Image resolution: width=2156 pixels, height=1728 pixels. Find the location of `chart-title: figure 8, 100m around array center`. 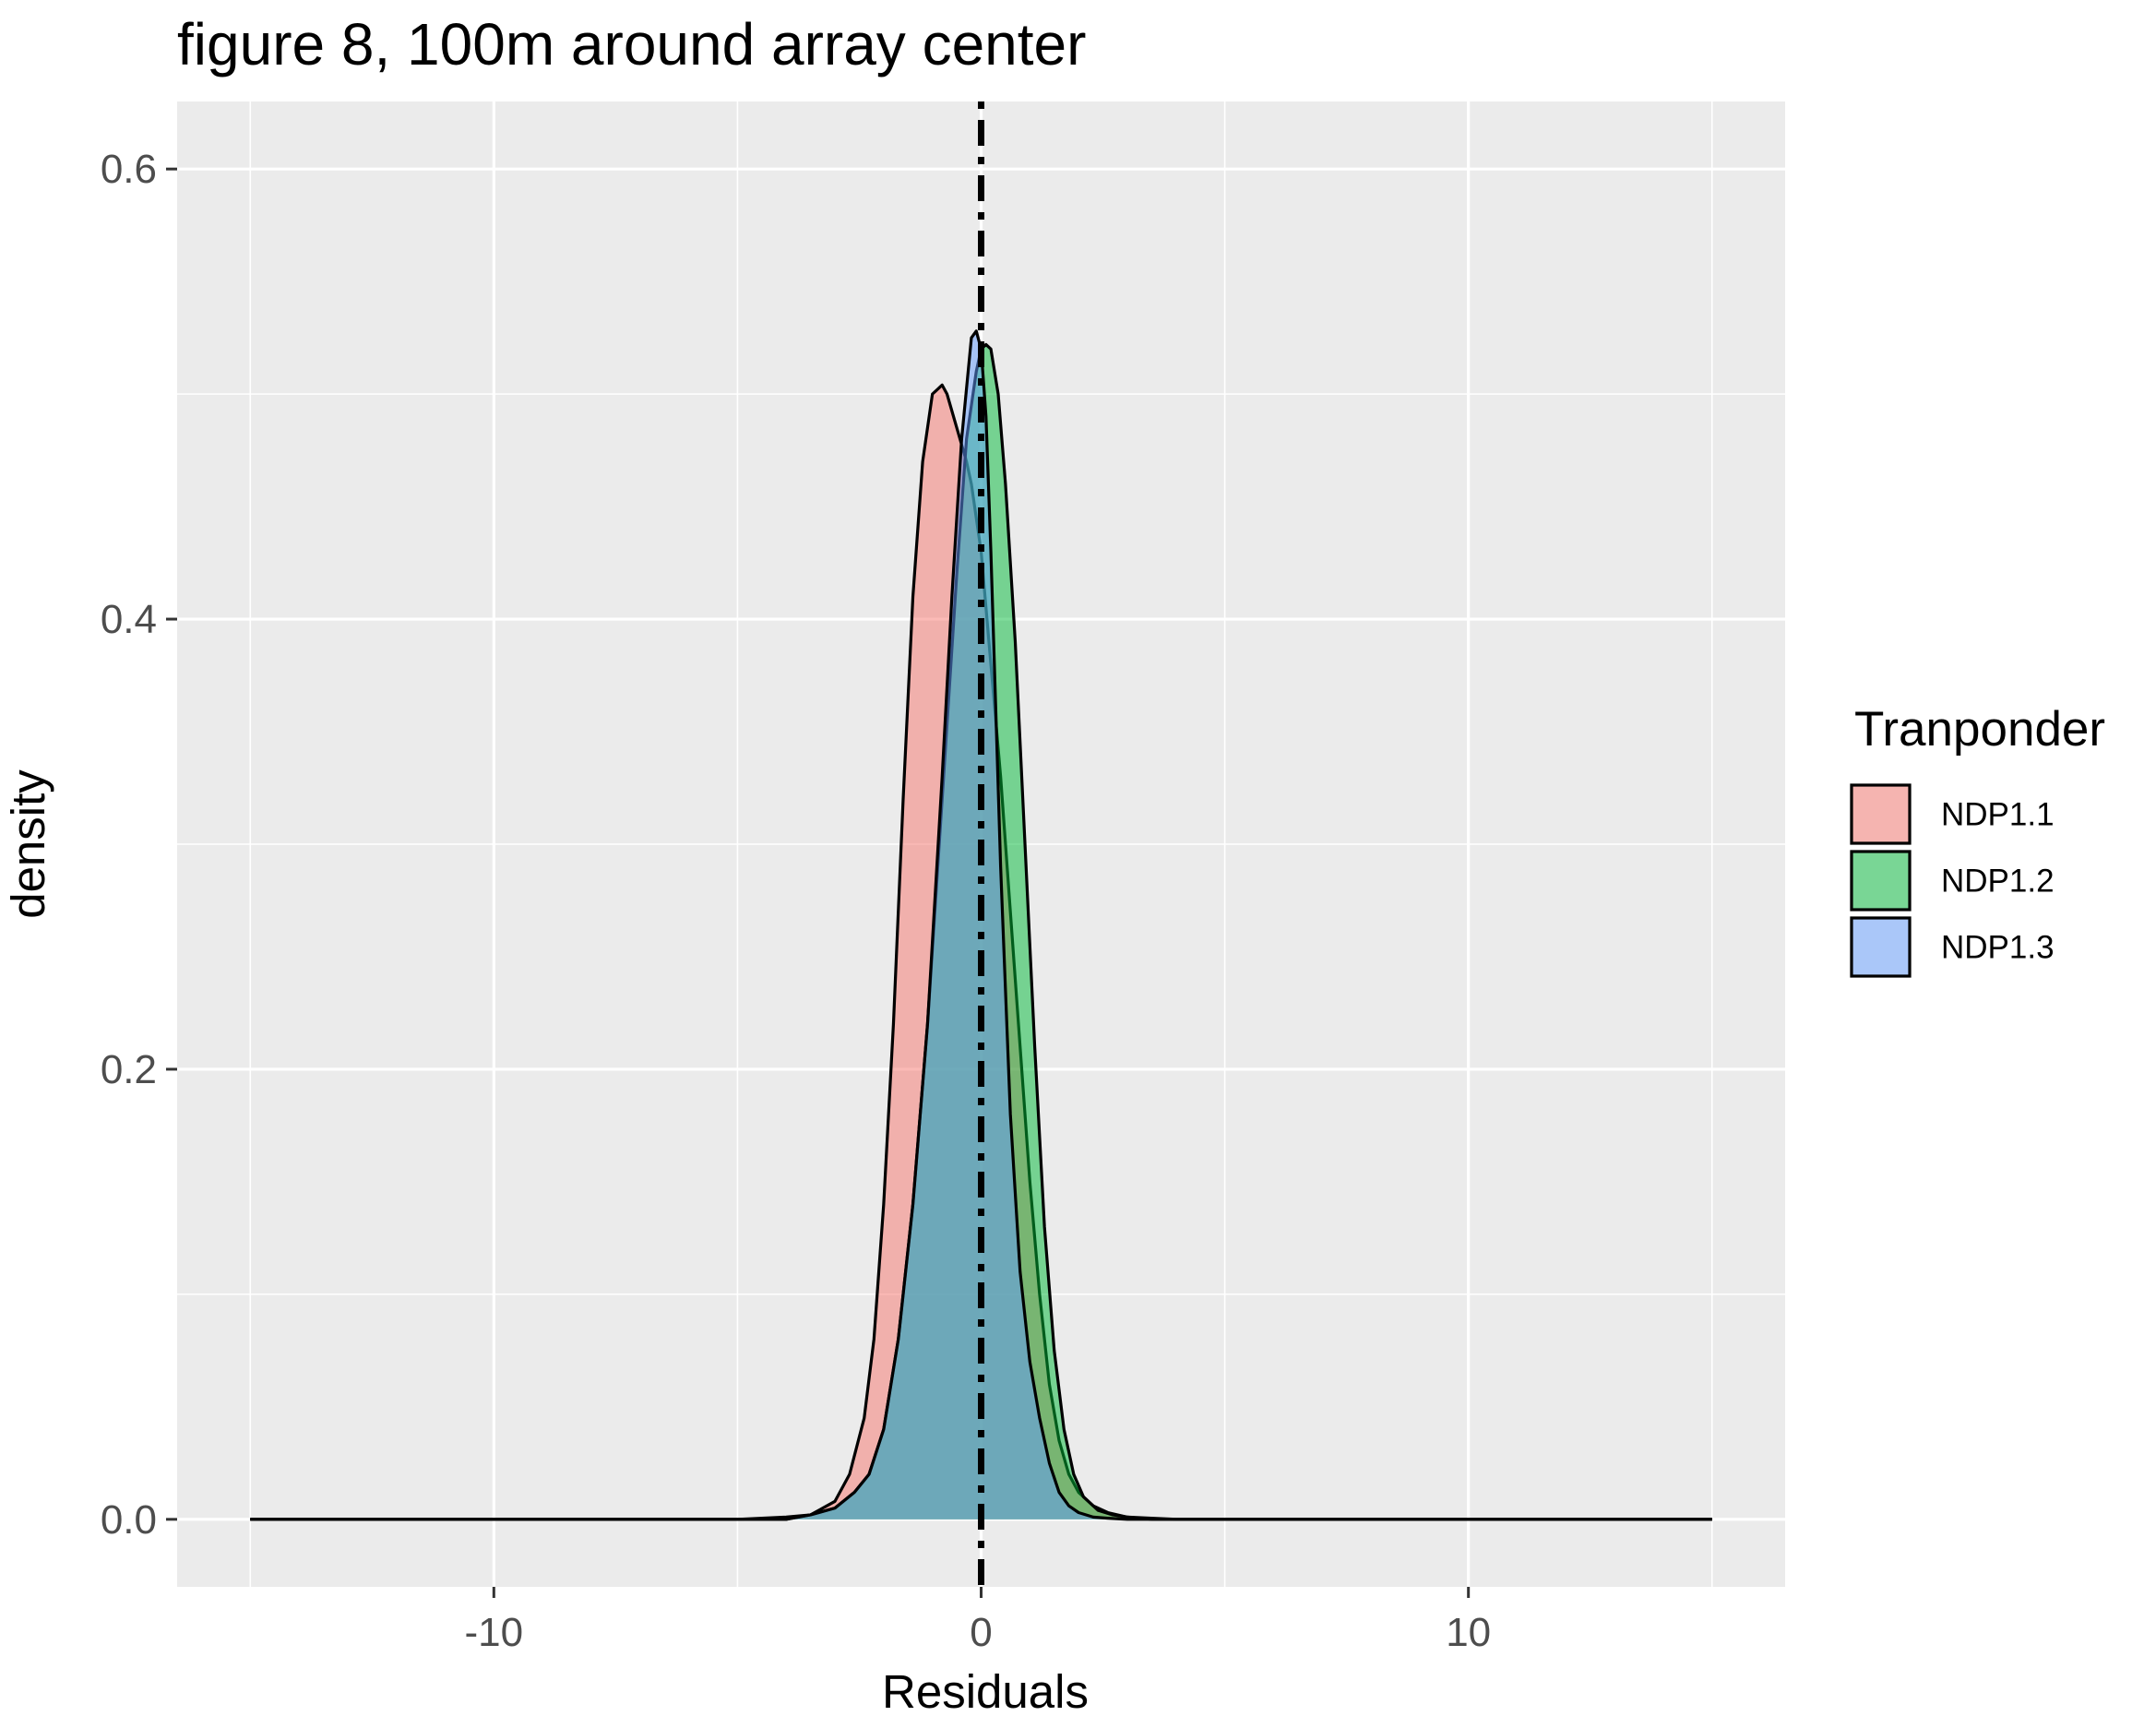

chart-title: figure 8, 100m around array center is located at coordinates (631, 44).